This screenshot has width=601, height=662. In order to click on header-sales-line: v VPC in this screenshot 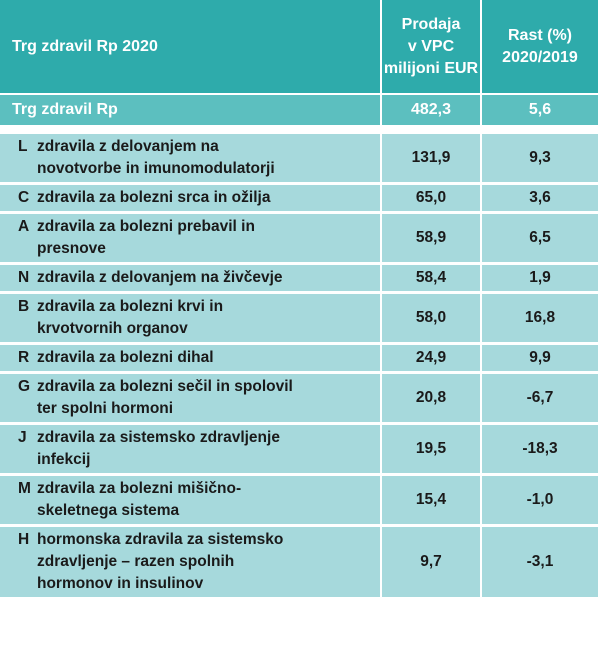, I will do `click(431, 47)`.